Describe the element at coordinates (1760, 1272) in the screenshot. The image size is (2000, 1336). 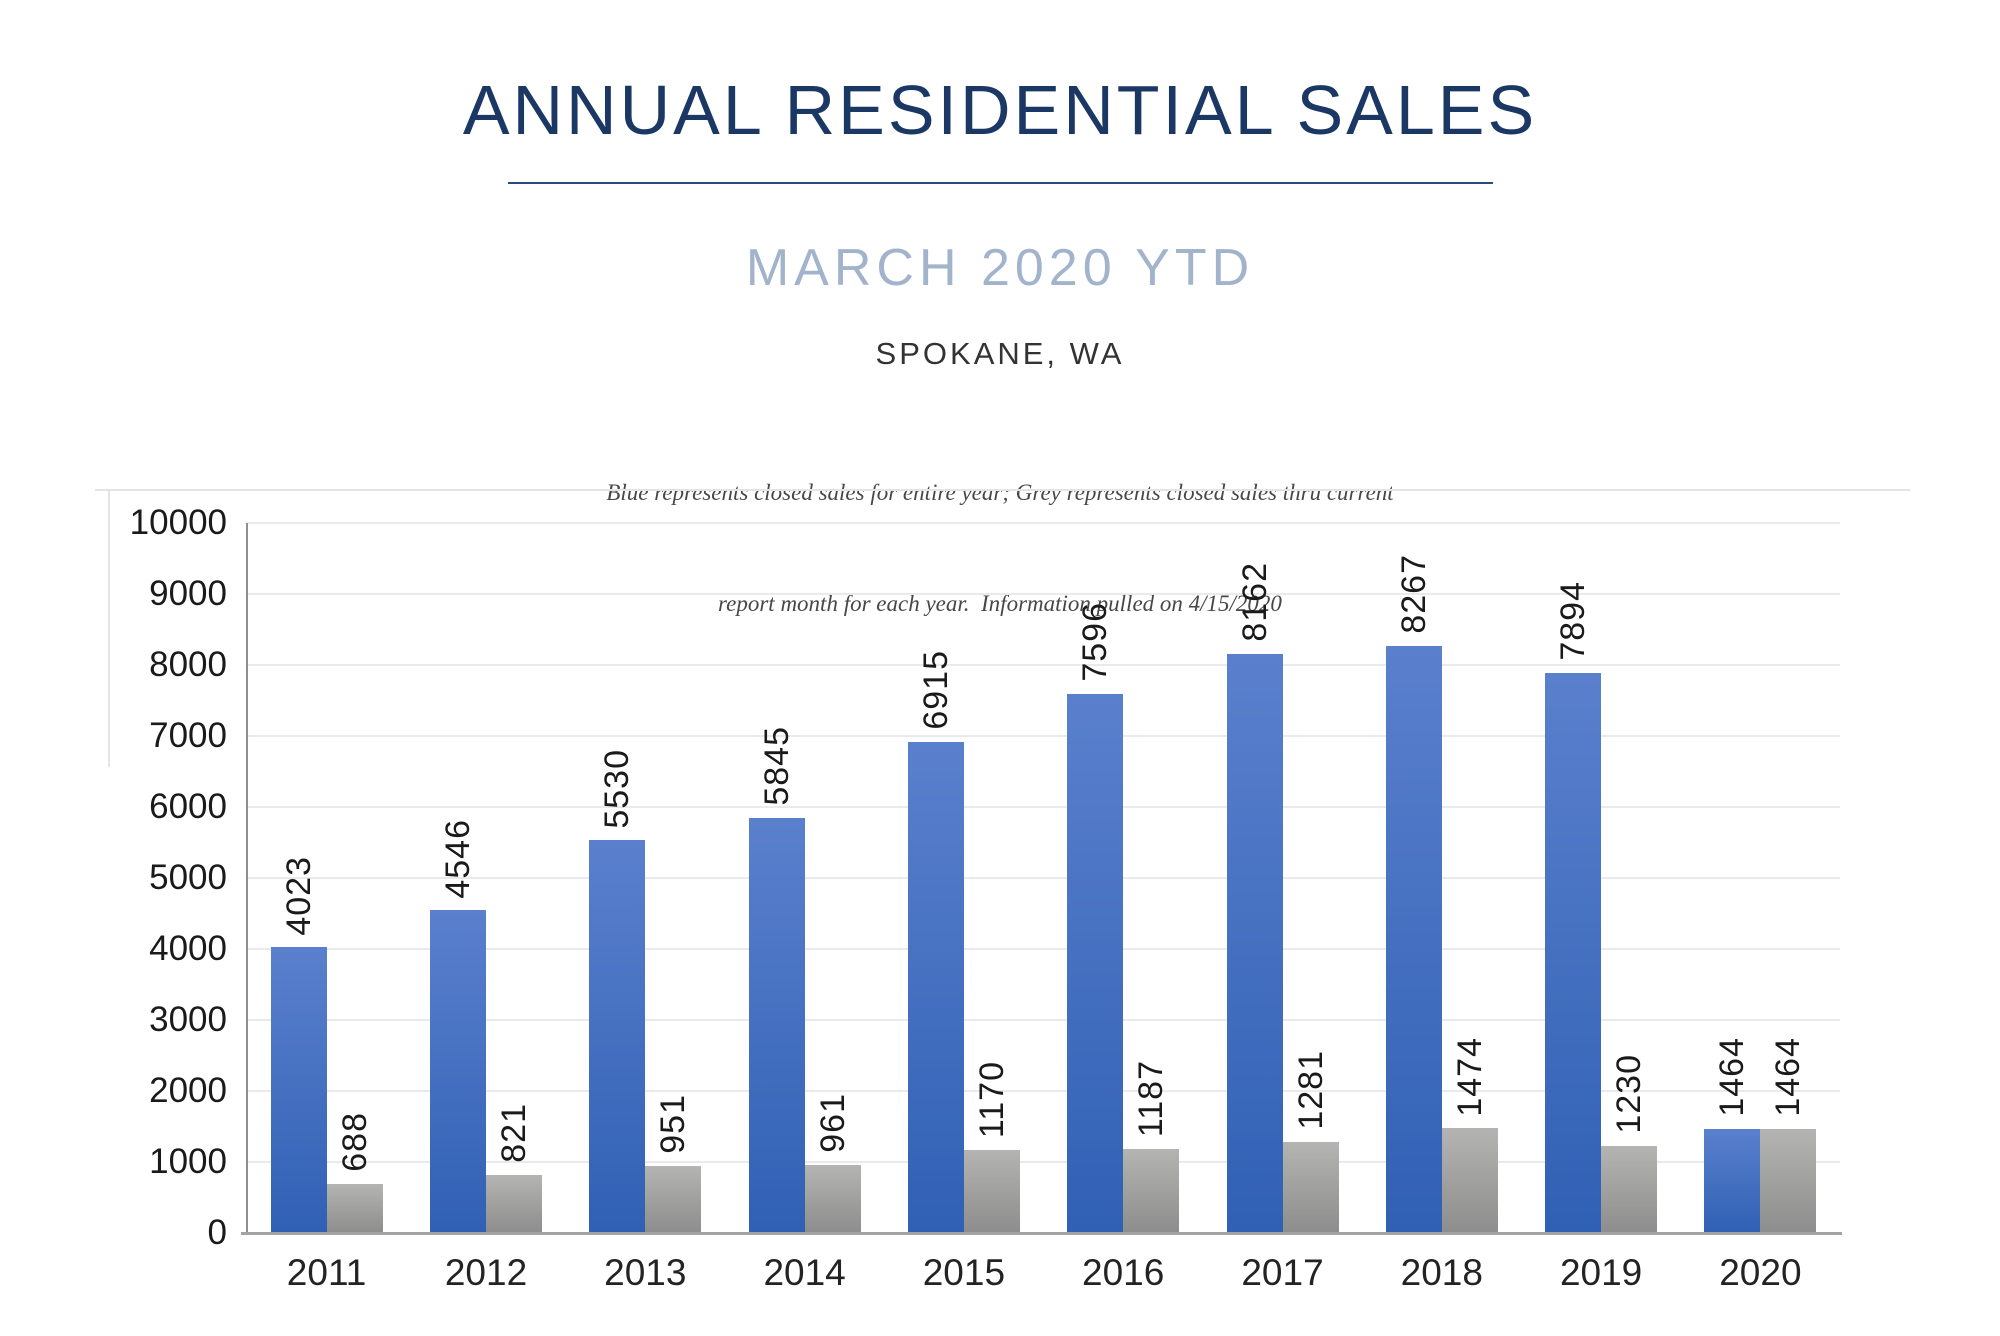
I see `x-axis-label-2020: 2020` at that location.